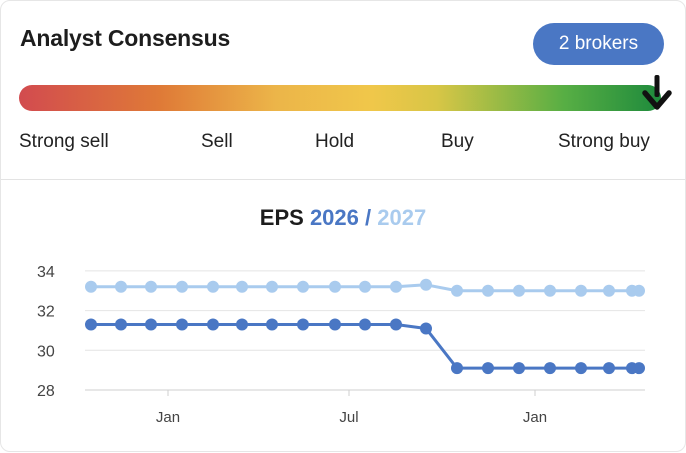  I want to click on consensus-title: Analyst Consensus, so click(125, 38).